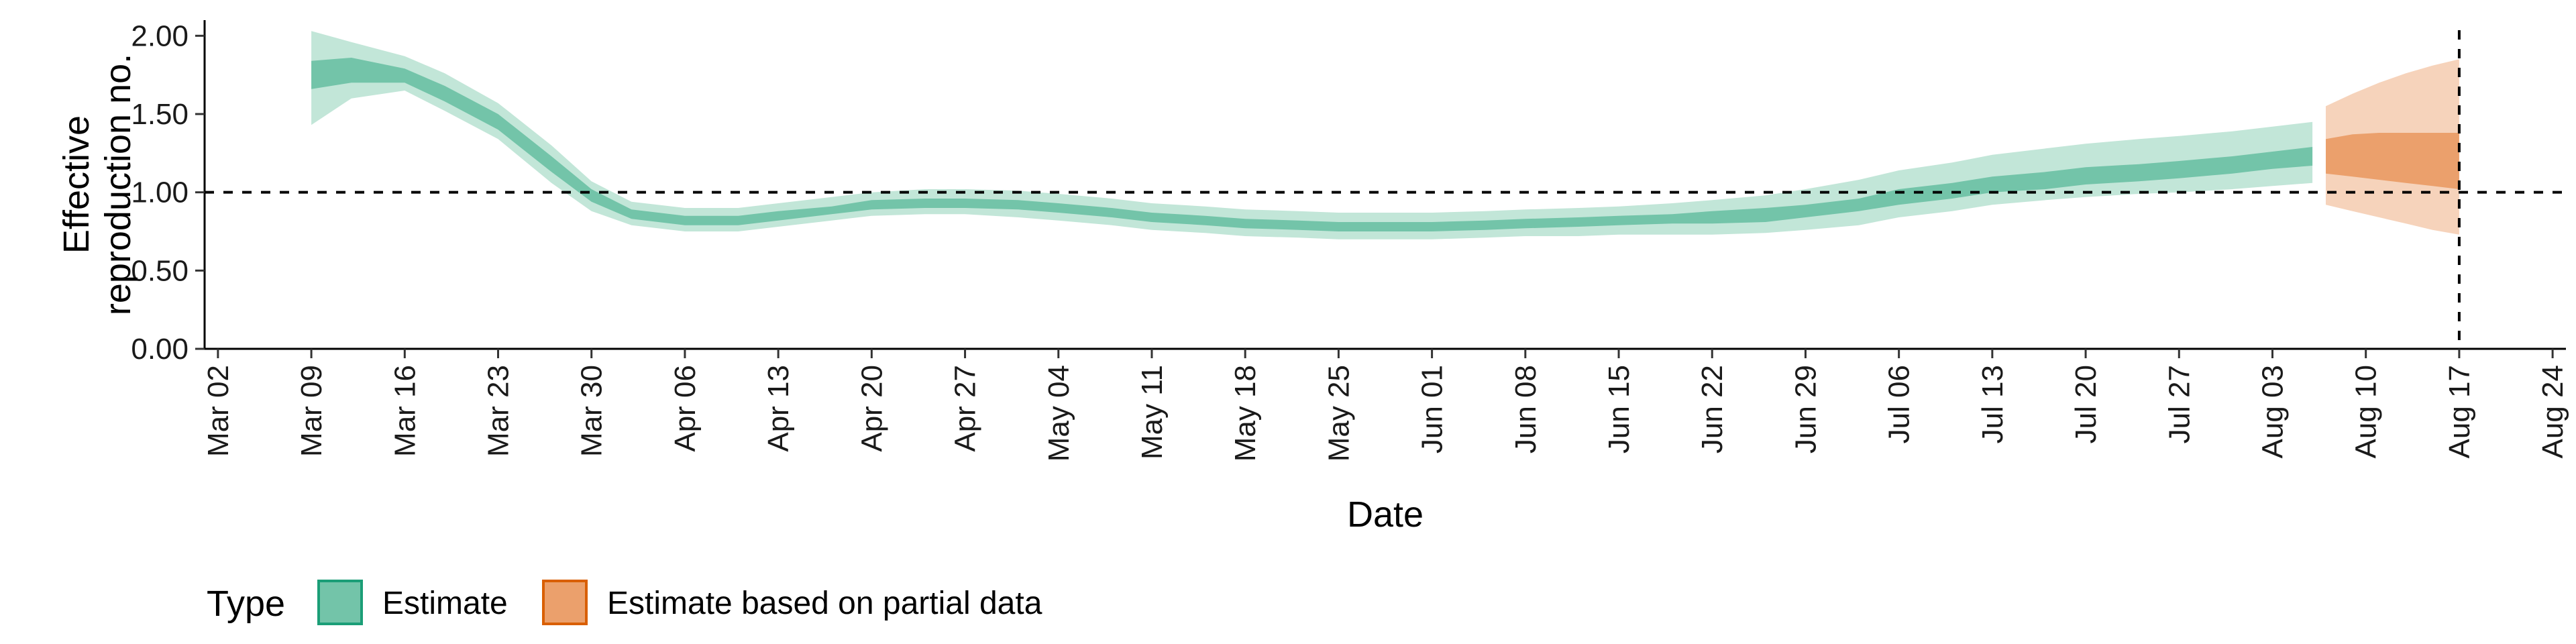 The width and height of the screenshot is (2576, 644). I want to click on y-tick-label: 2.00, so click(160, 35).